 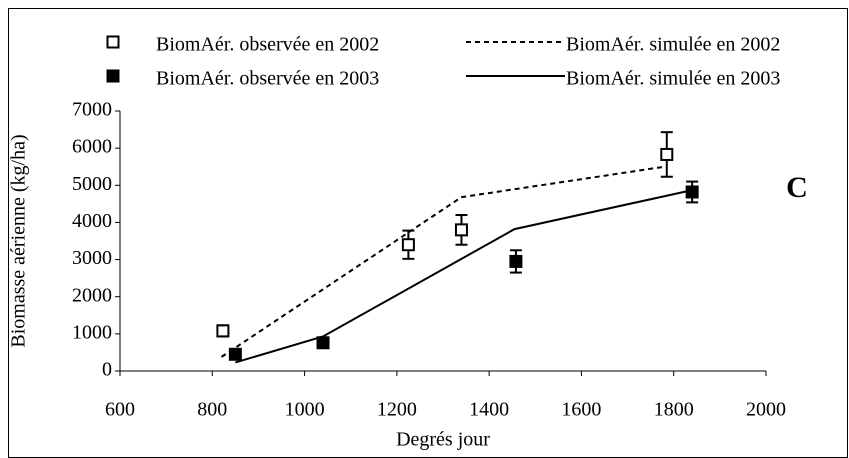 I want to click on y-tick-label: 2000, so click(x=92, y=295).